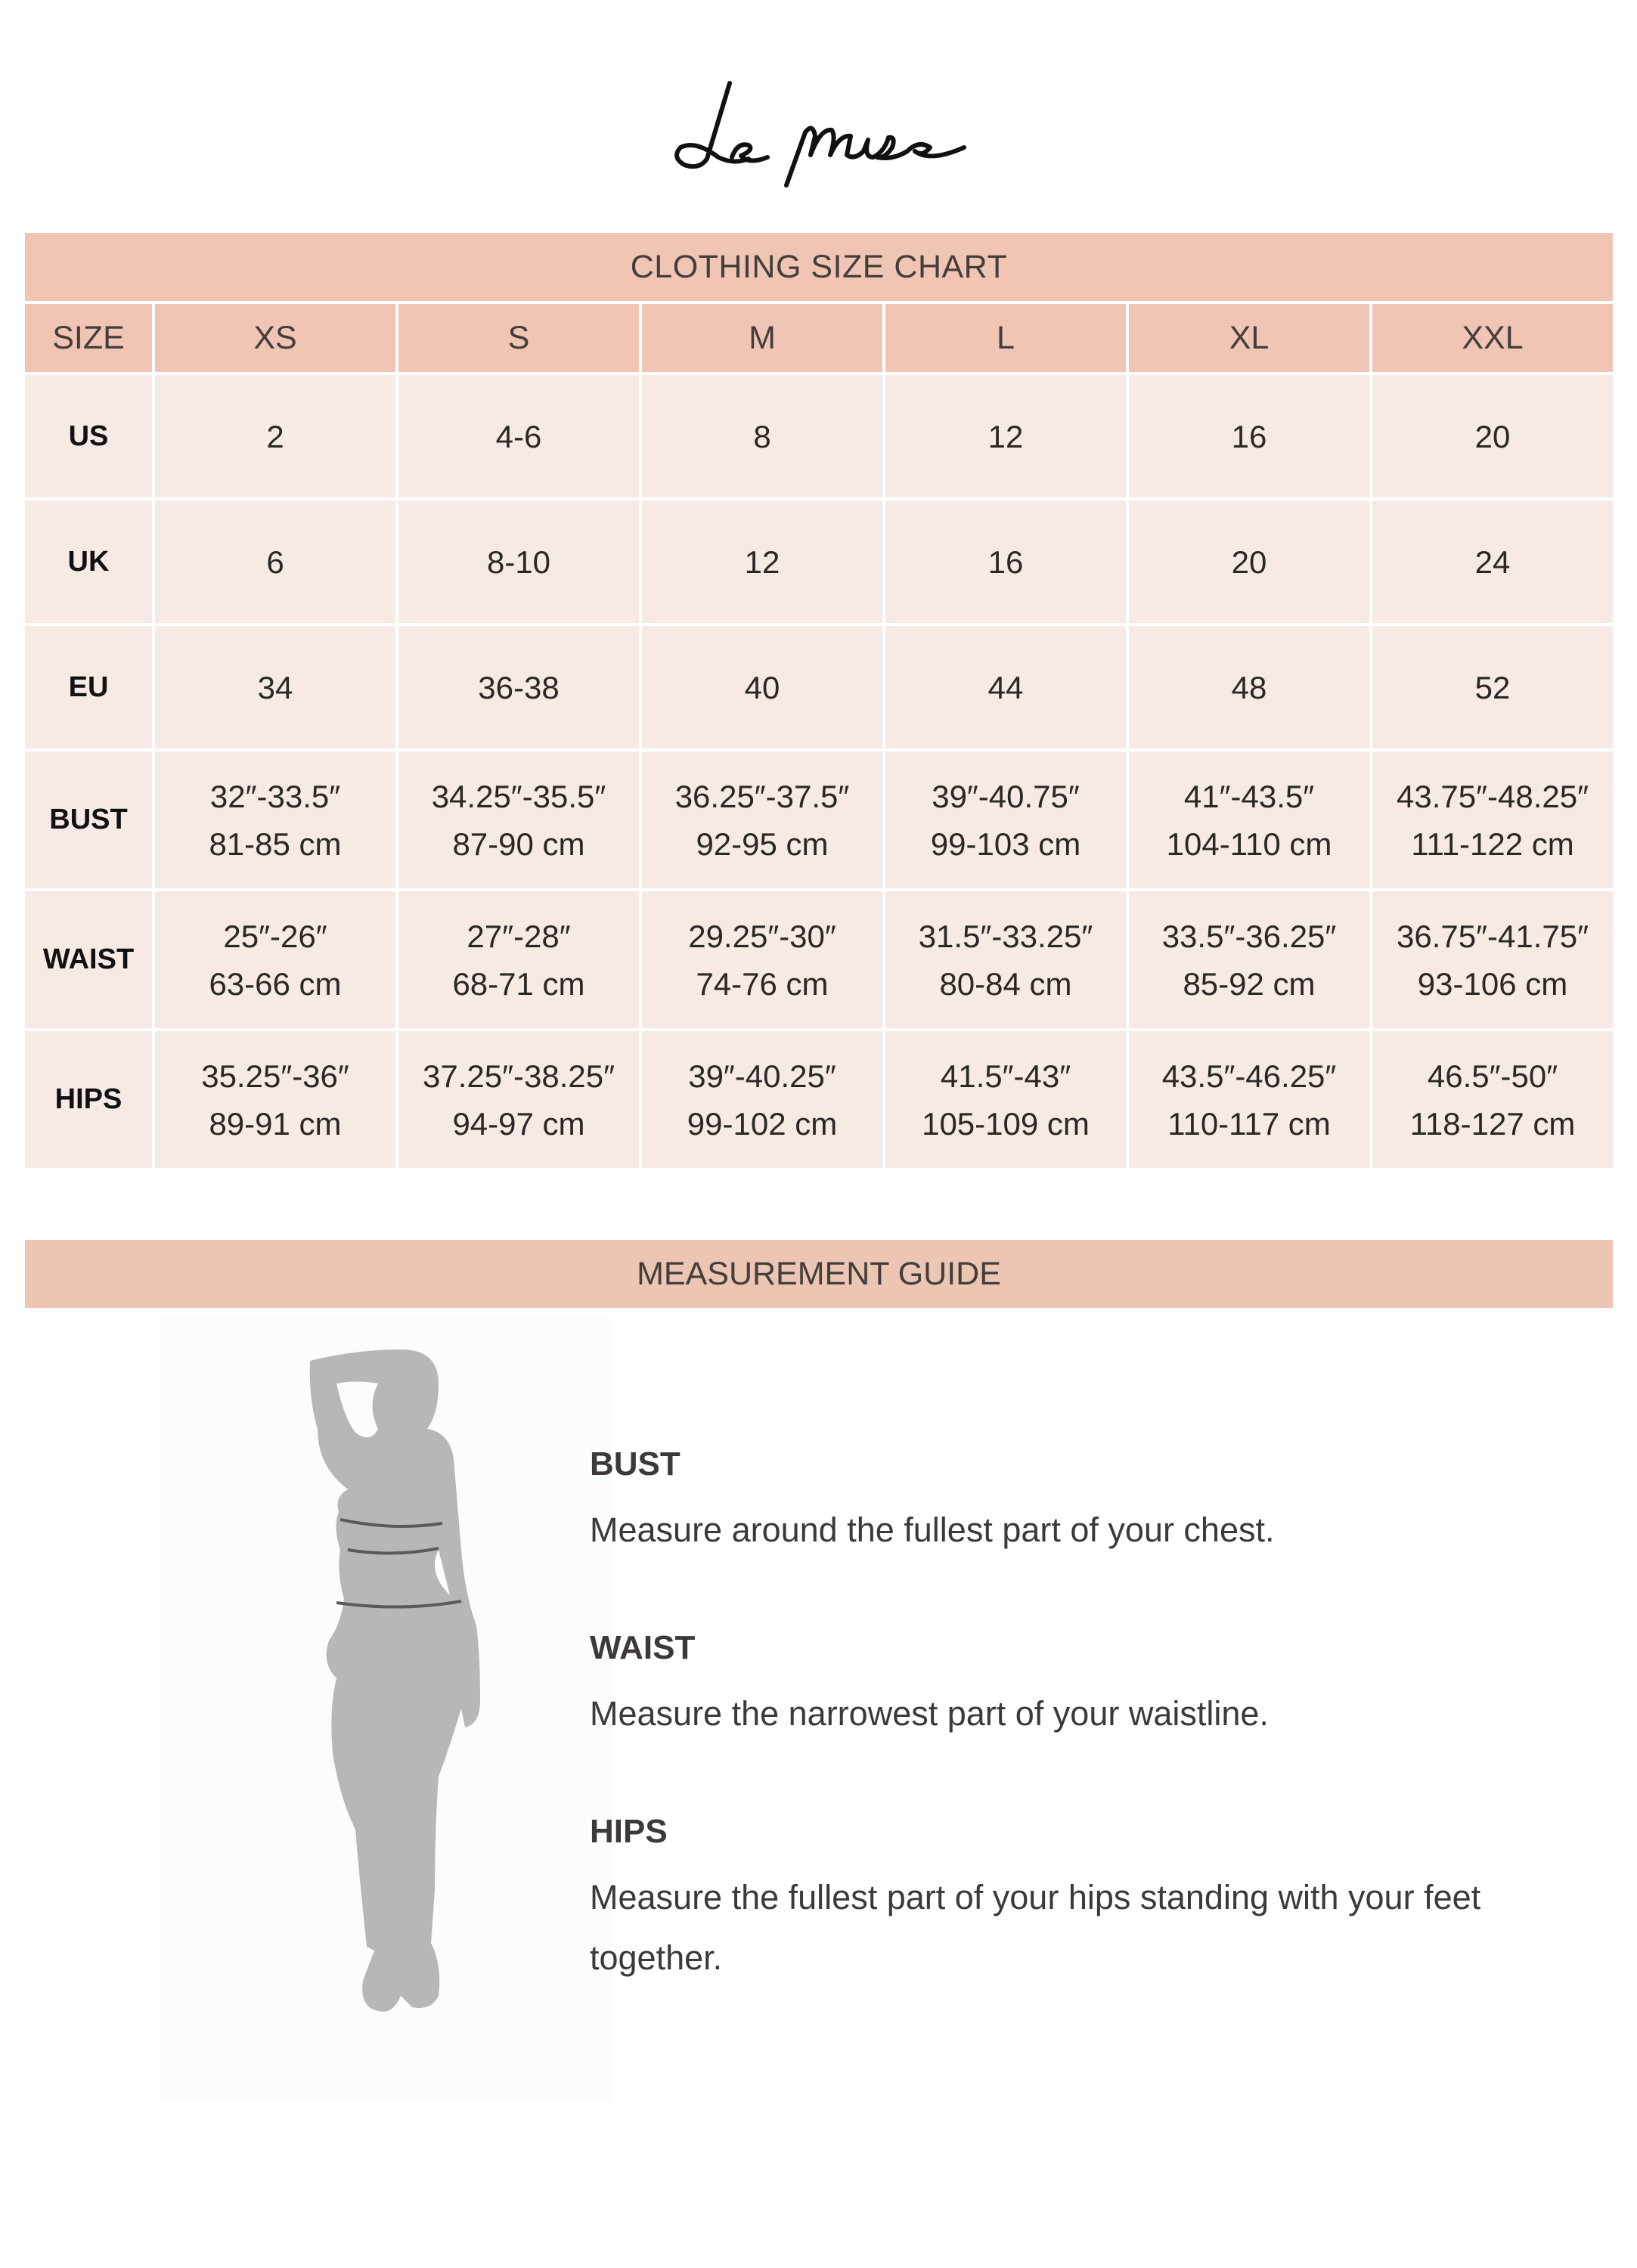 Image resolution: width=1637 pixels, height=2268 pixels. What do you see at coordinates (819, 1274) in the screenshot?
I see `measurement-guide-title: MEASUREMENT GUIDE` at bounding box center [819, 1274].